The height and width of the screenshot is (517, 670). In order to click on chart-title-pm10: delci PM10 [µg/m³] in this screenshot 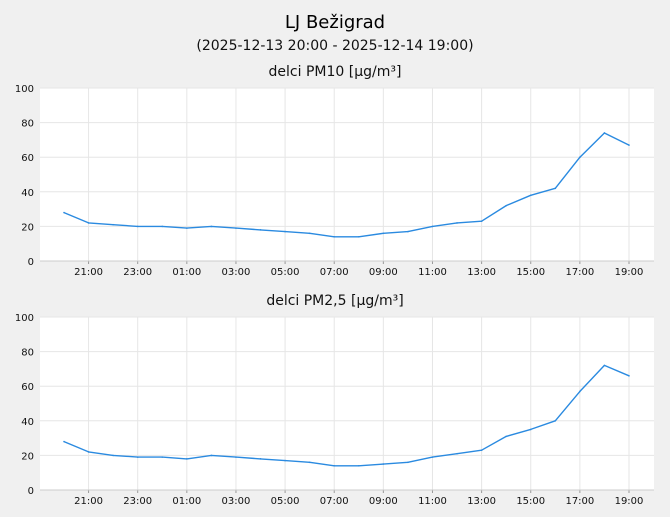, I will do `click(335, 72)`.